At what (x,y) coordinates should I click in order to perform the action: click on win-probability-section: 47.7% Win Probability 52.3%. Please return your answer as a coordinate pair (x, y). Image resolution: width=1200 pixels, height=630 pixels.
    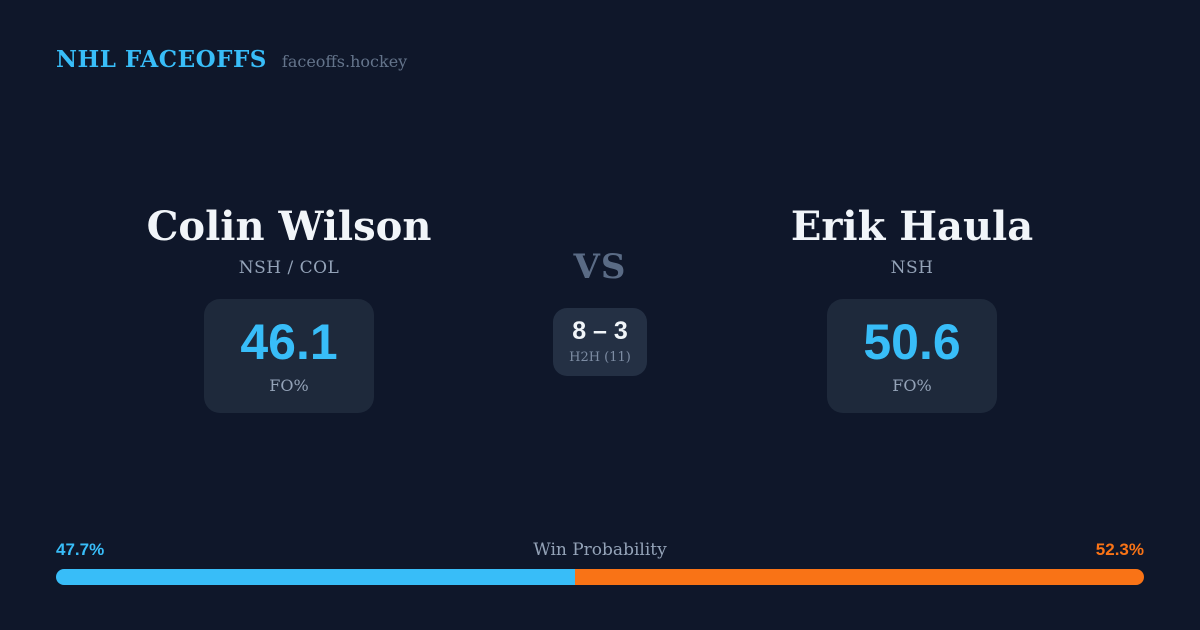
    Looking at the image, I should click on (600, 562).